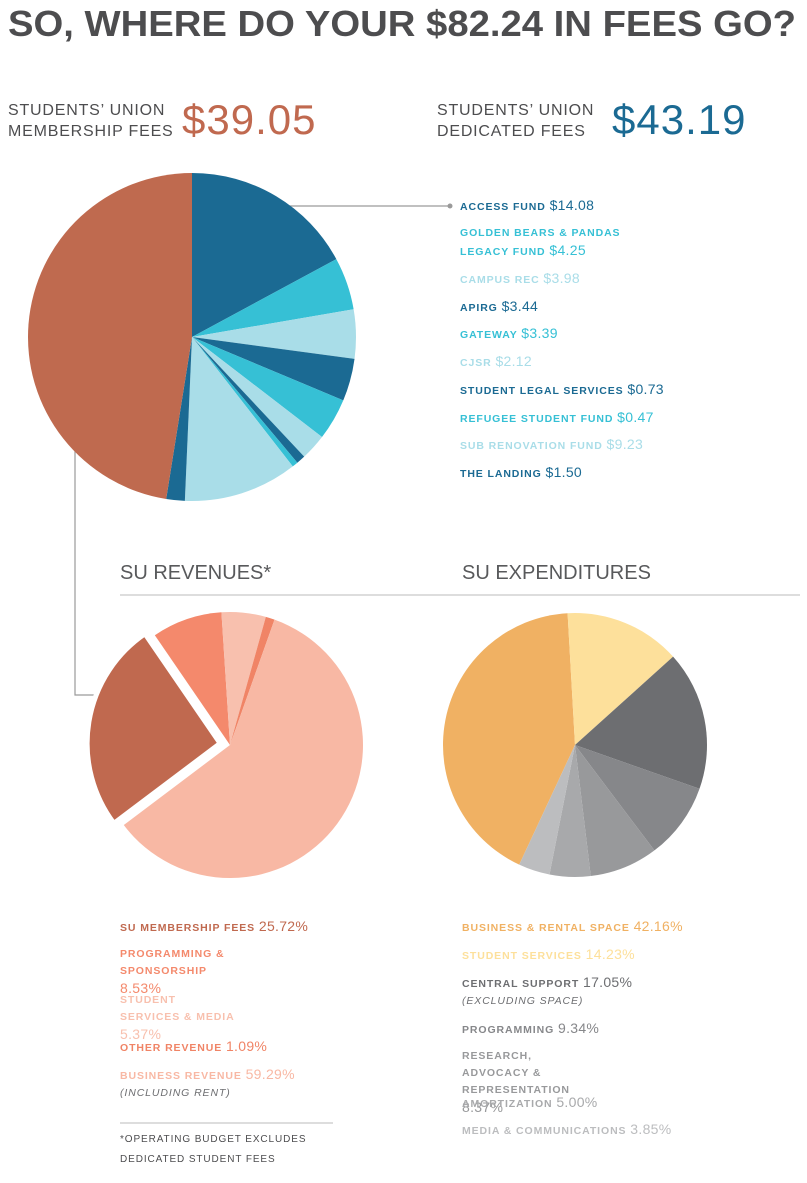  Describe the element at coordinates (489, 335) in the screenshot. I see `legend-label: GATEWAY` at that location.